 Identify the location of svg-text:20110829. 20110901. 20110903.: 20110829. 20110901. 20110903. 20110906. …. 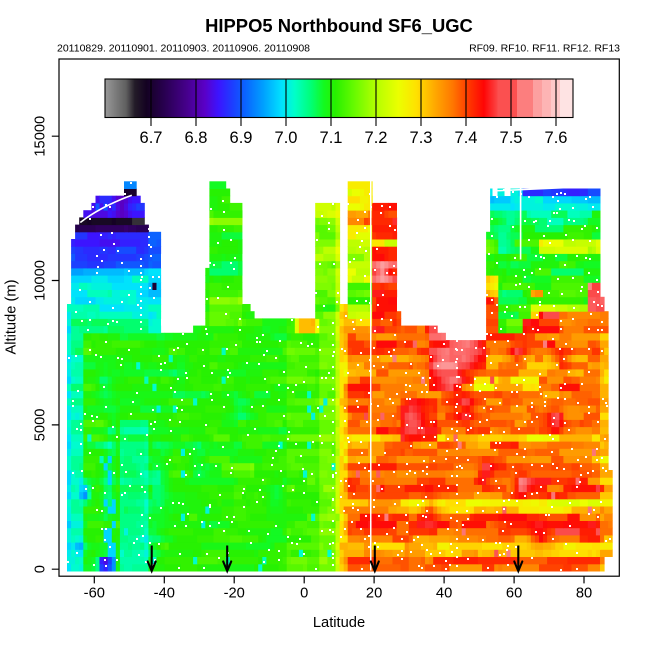
(183, 49).